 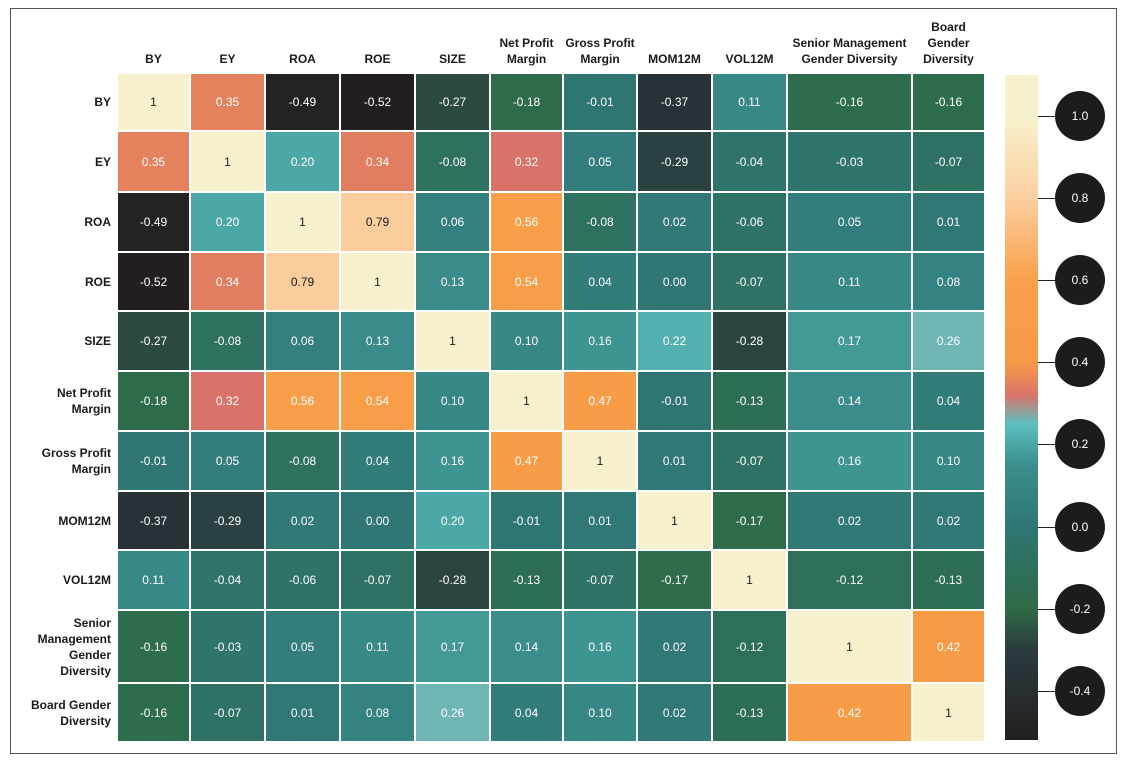 What do you see at coordinates (1049, 363) in the screenshot?
I see `tick-mark` at bounding box center [1049, 363].